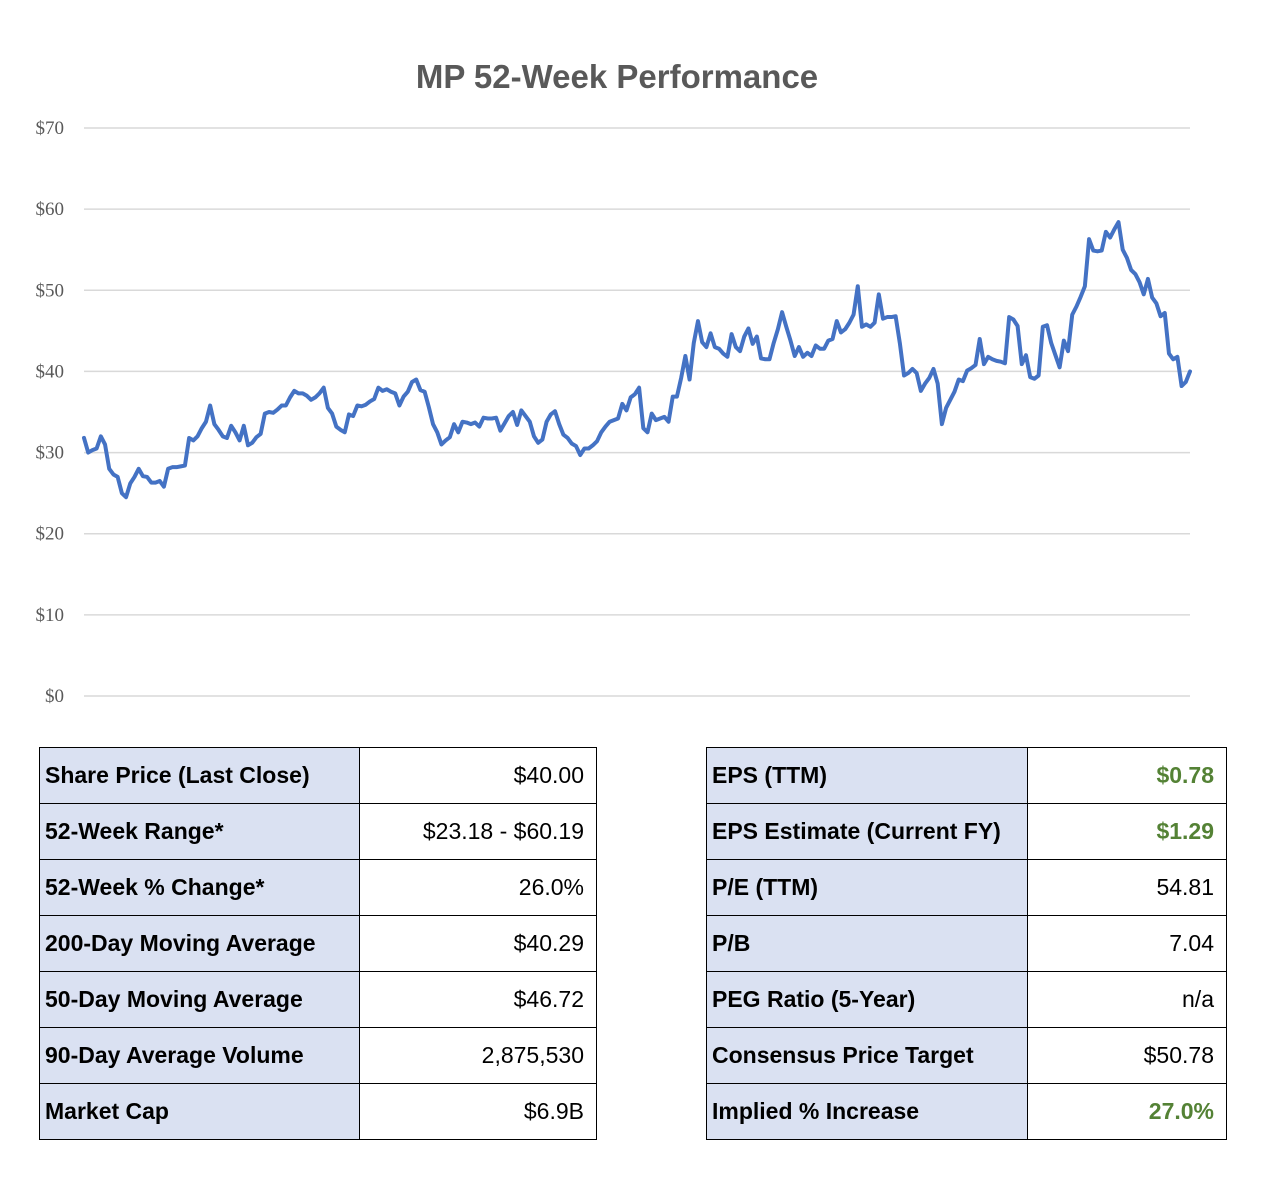  I want to click on chart-title: MP 52-Week Performance, so click(617, 76).